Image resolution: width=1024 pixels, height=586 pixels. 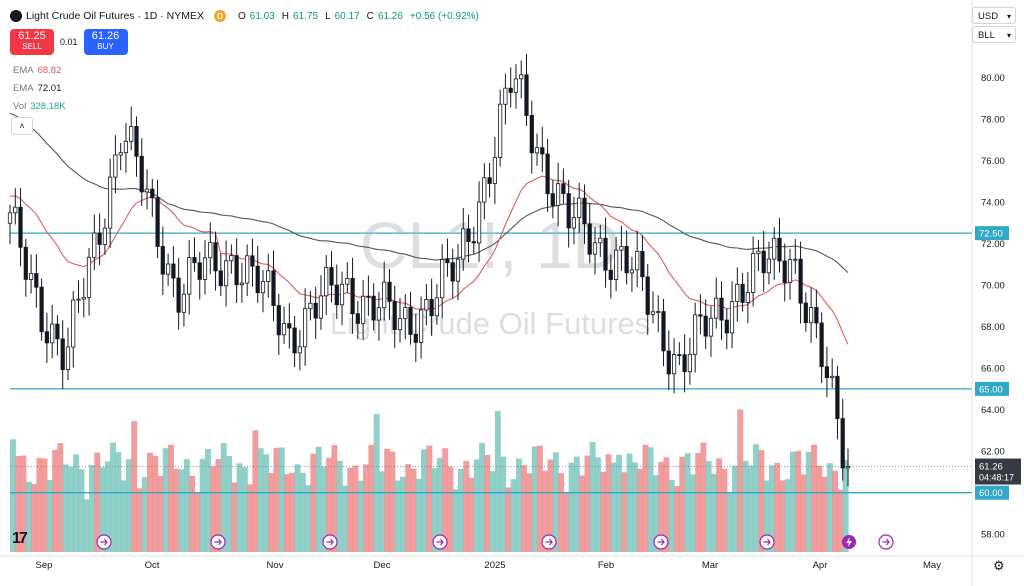 What do you see at coordinates (849, 542) in the screenshot?
I see `lightning-event-icon` at bounding box center [849, 542].